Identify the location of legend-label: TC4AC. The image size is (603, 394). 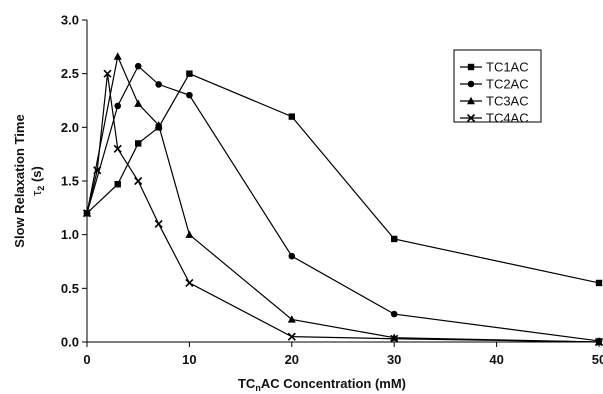
(507, 118).